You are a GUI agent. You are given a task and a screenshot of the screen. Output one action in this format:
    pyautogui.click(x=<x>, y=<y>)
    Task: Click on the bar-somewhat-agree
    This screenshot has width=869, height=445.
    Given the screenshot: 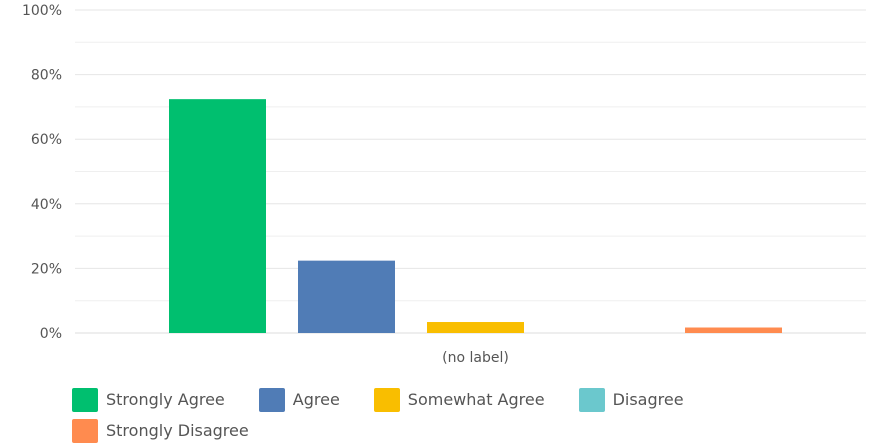 What is the action you would take?
    pyautogui.click(x=475, y=327)
    